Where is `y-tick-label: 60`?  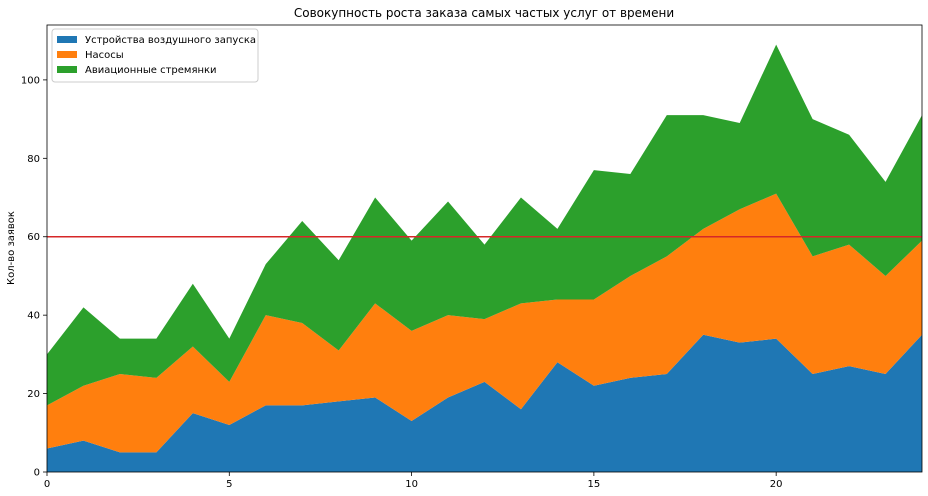
y-tick-label: 60 is located at coordinates (33, 237).